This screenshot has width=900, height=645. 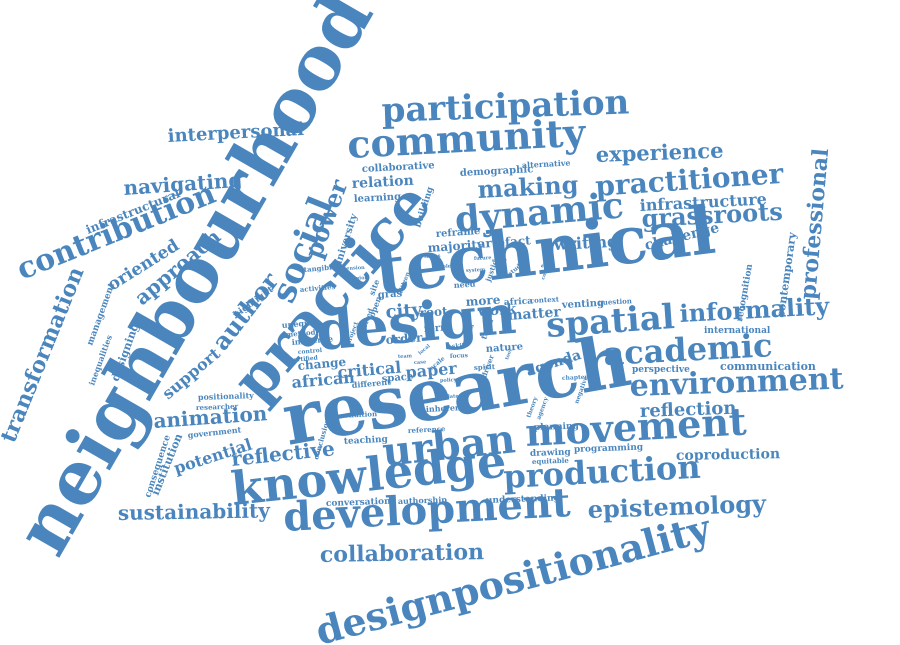 I want to click on word: city, so click(x=404, y=311).